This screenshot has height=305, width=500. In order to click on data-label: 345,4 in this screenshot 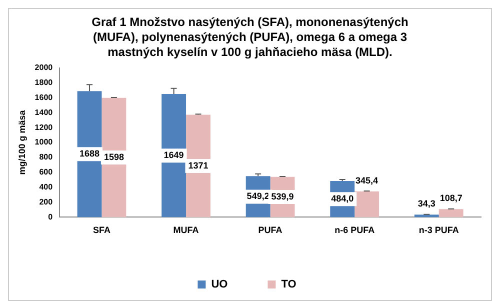, I will do `click(367, 180)`.